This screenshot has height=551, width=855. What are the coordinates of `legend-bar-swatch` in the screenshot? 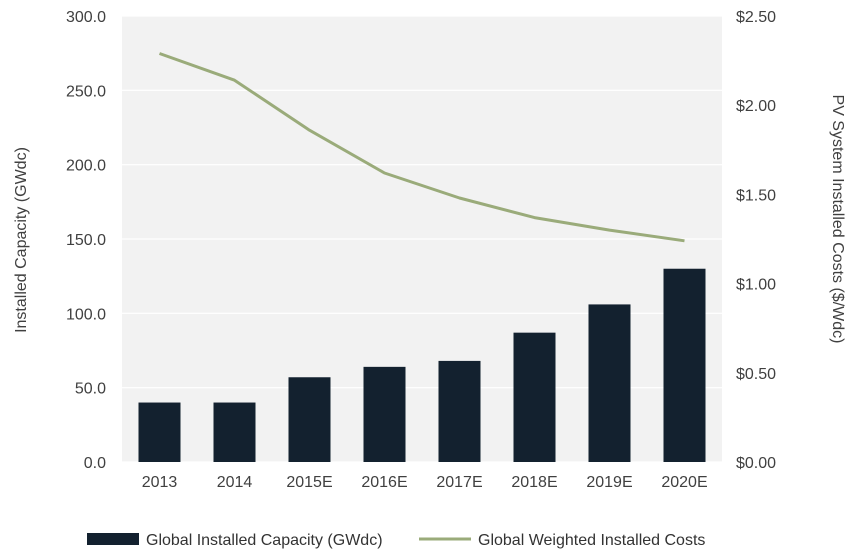 It's located at (113, 539).